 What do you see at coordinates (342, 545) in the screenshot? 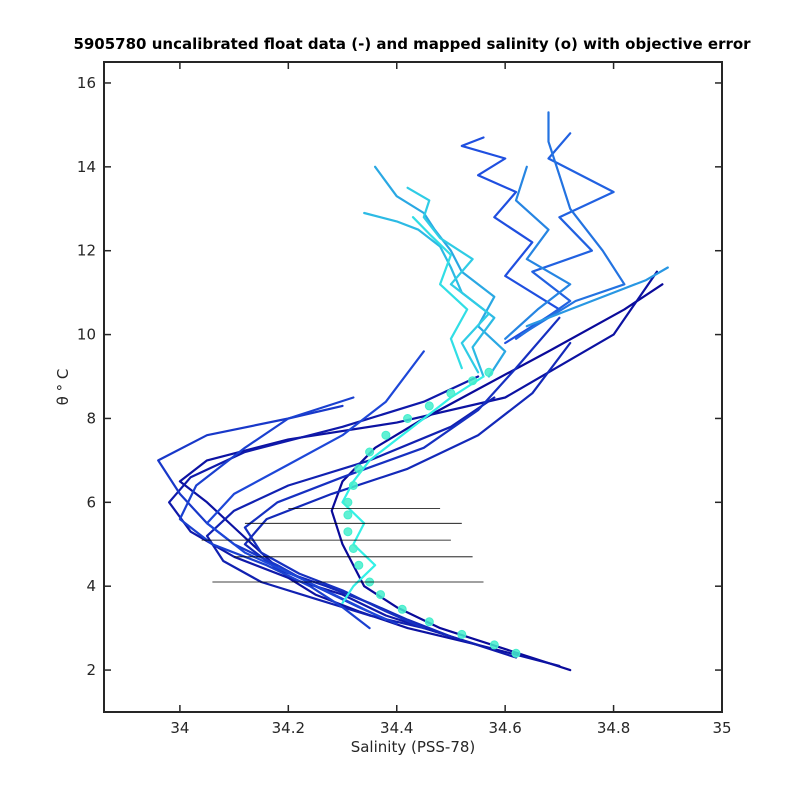
I see `error-bars-layer` at bounding box center [342, 545].